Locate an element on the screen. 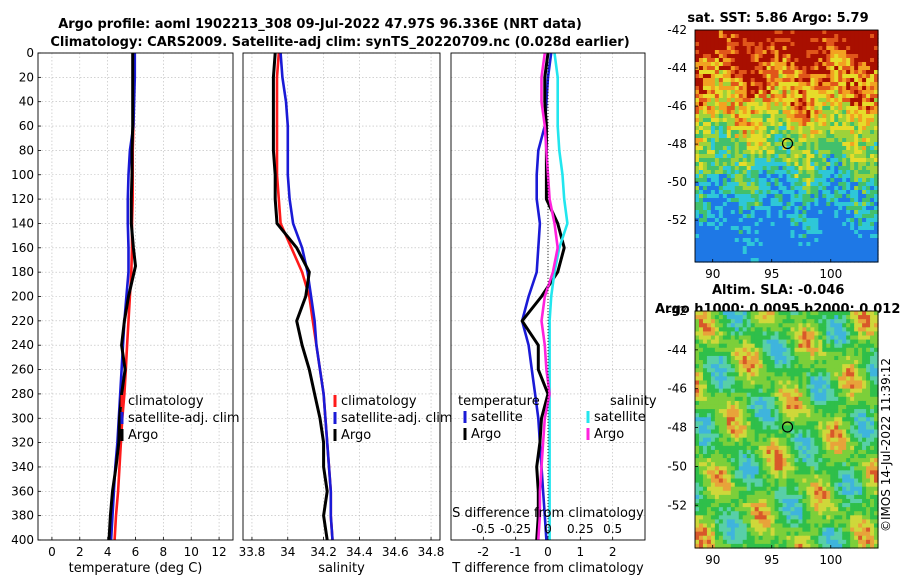 This screenshot has width=900, height=580. difference-profile-xtick-label: -1 is located at coordinates (516, 552).